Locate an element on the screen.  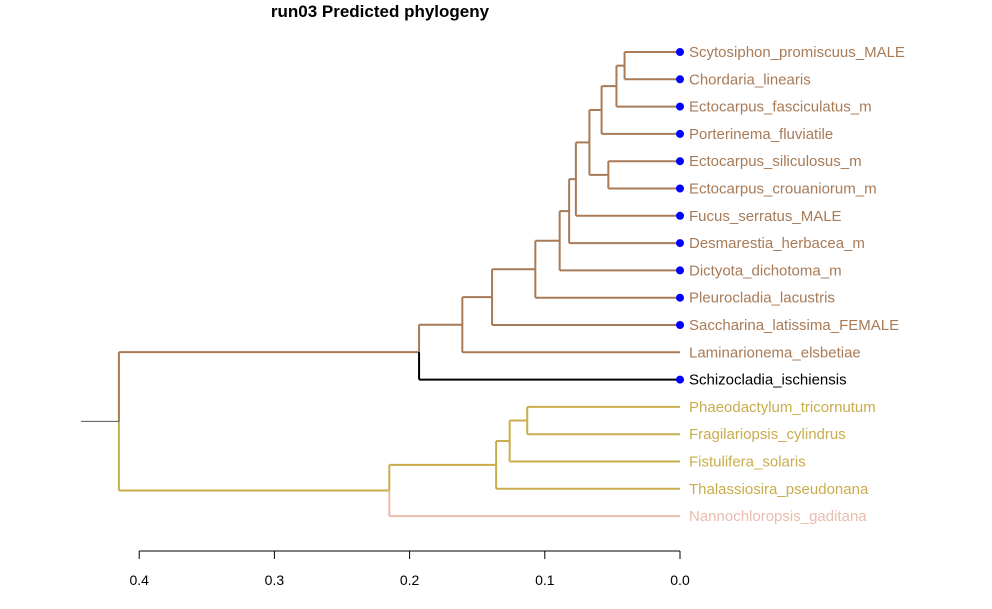
depth-axis: 0.4 0.3 0.2 0.1 0.0 is located at coordinates (409, 569).